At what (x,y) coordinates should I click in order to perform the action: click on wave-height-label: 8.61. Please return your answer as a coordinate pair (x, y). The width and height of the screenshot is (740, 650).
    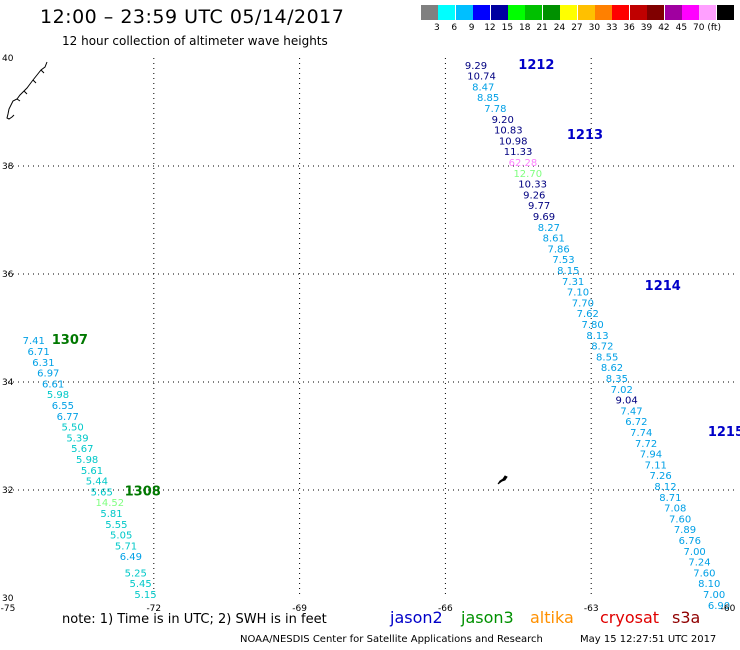
    Looking at the image, I should click on (554, 239).